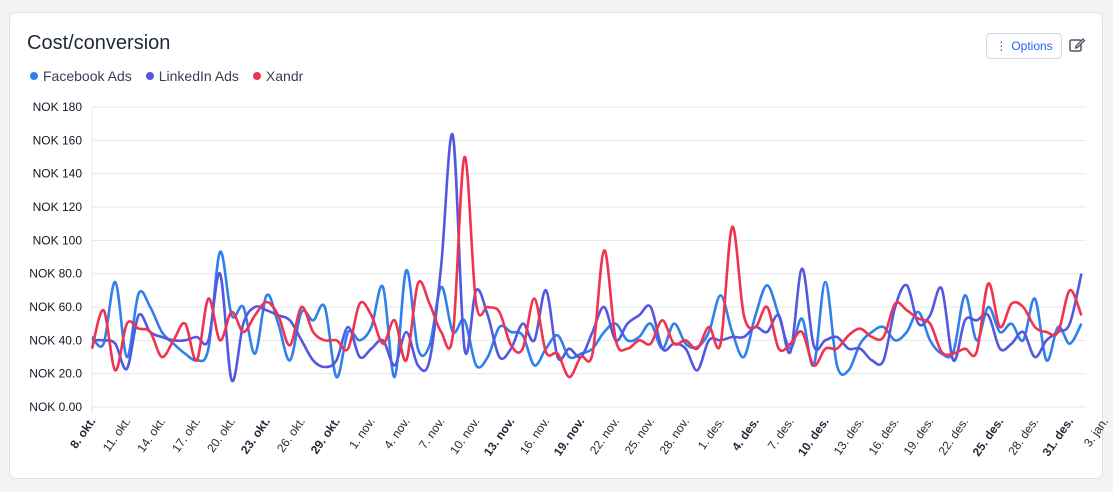 The height and width of the screenshot is (492, 1113). I want to click on vertical-dots-icon: ⋮, so click(1001, 46).